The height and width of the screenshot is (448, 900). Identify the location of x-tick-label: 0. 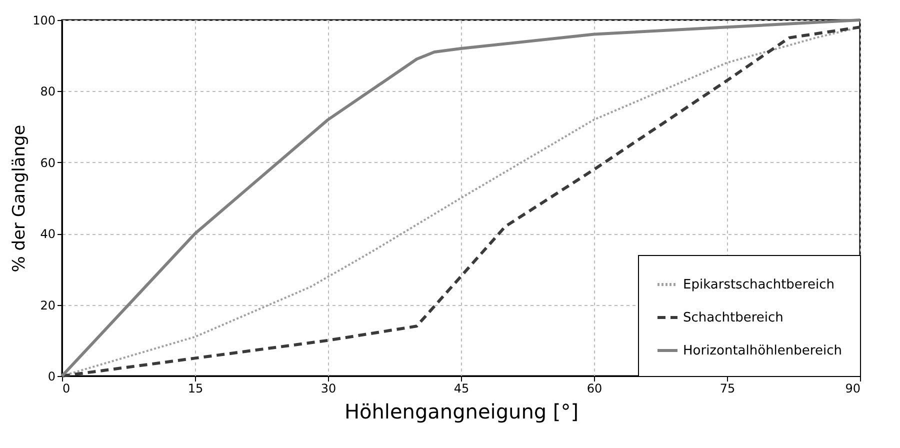
(66, 389).